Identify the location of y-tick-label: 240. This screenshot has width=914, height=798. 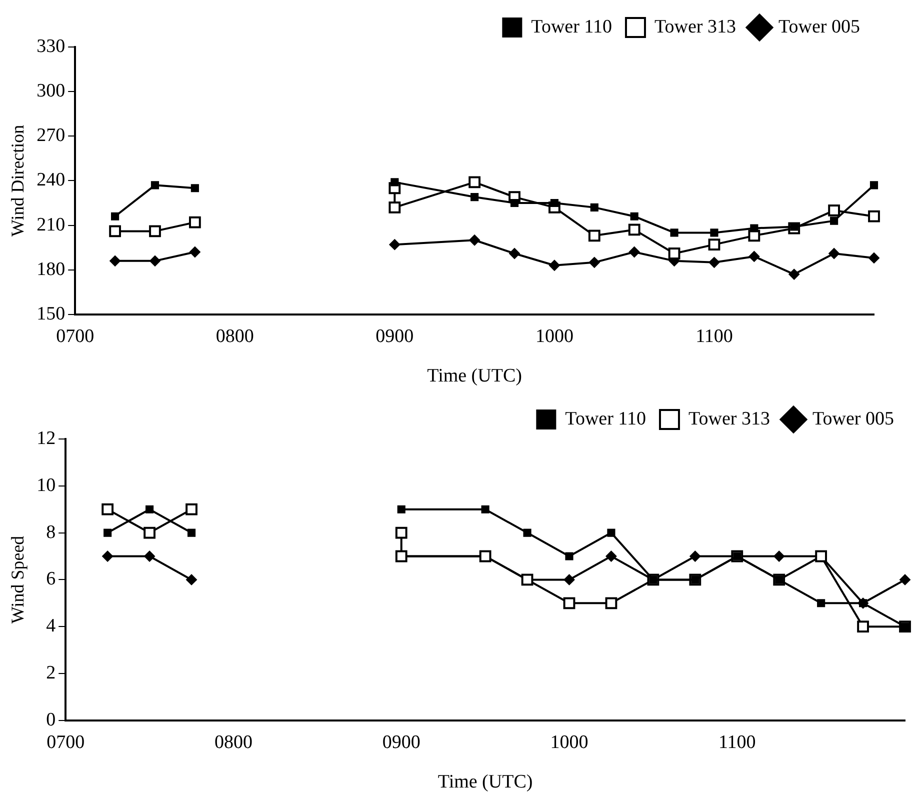
(51, 180).